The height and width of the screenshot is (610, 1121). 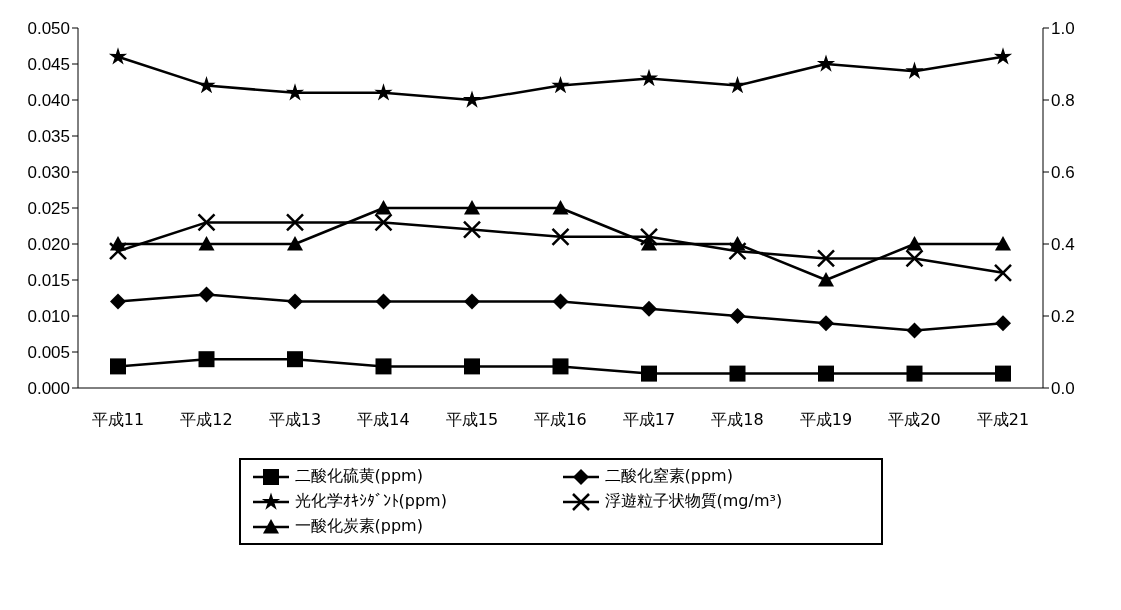 What do you see at coordinates (118, 420) in the screenshot?
I see `x-tick-label: 平成11` at bounding box center [118, 420].